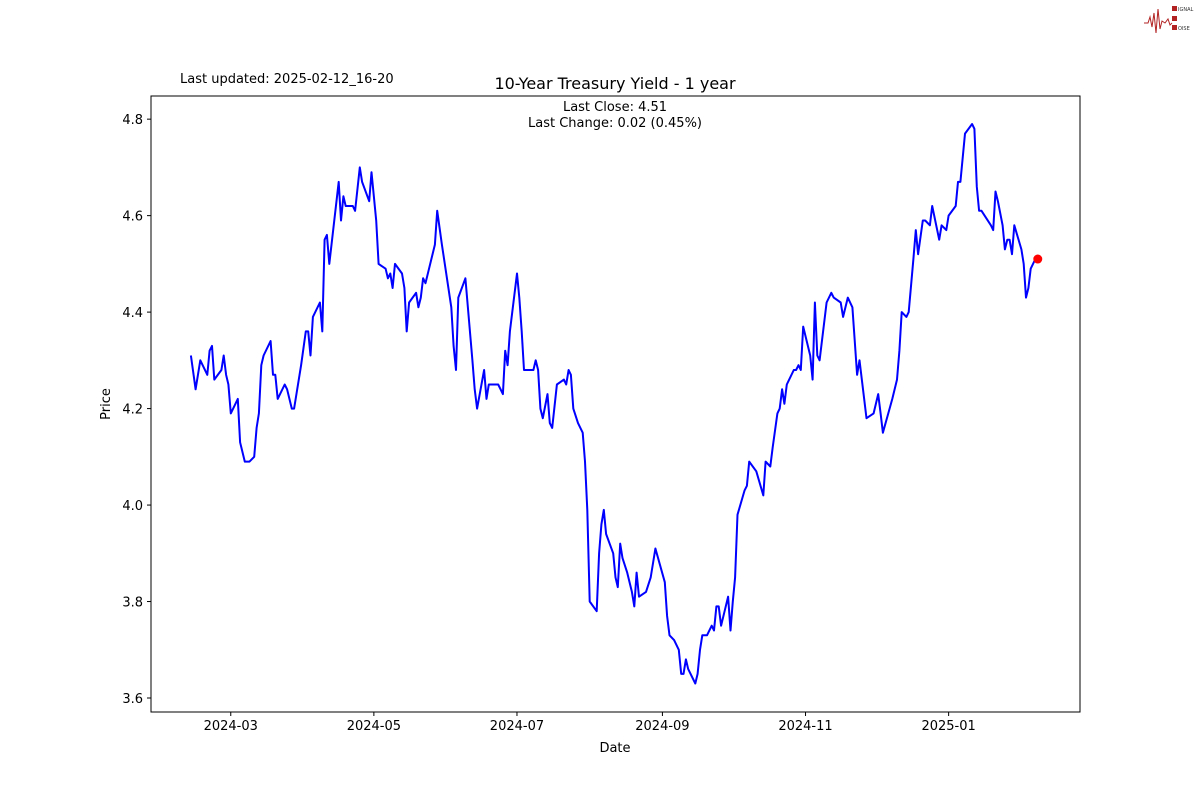 This screenshot has width=1200, height=800. What do you see at coordinates (132, 313) in the screenshot?
I see `y-tick-label: 4.4` at bounding box center [132, 313].